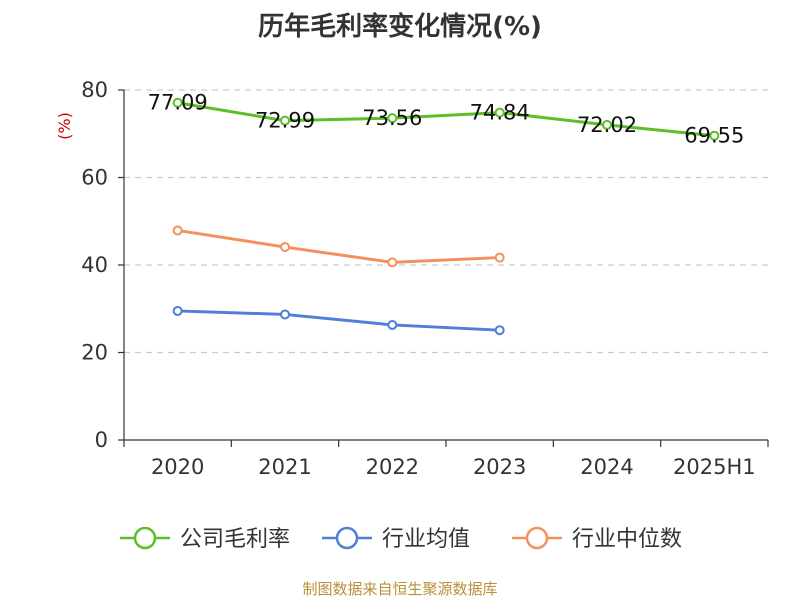  I want to click on legend-item: 行业均值, so click(396, 539).